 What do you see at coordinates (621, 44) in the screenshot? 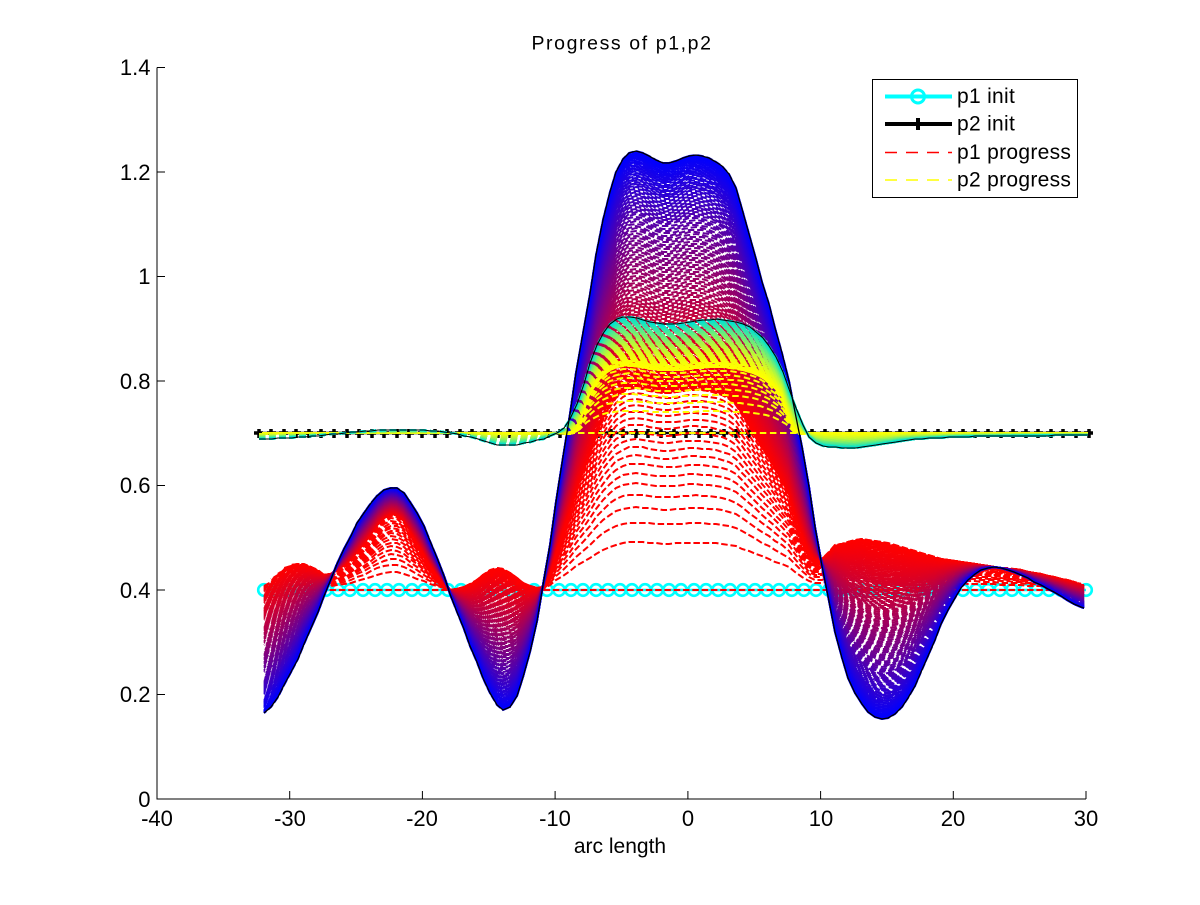
I see `svg-text: Progress of p1,p2` at bounding box center [621, 44].